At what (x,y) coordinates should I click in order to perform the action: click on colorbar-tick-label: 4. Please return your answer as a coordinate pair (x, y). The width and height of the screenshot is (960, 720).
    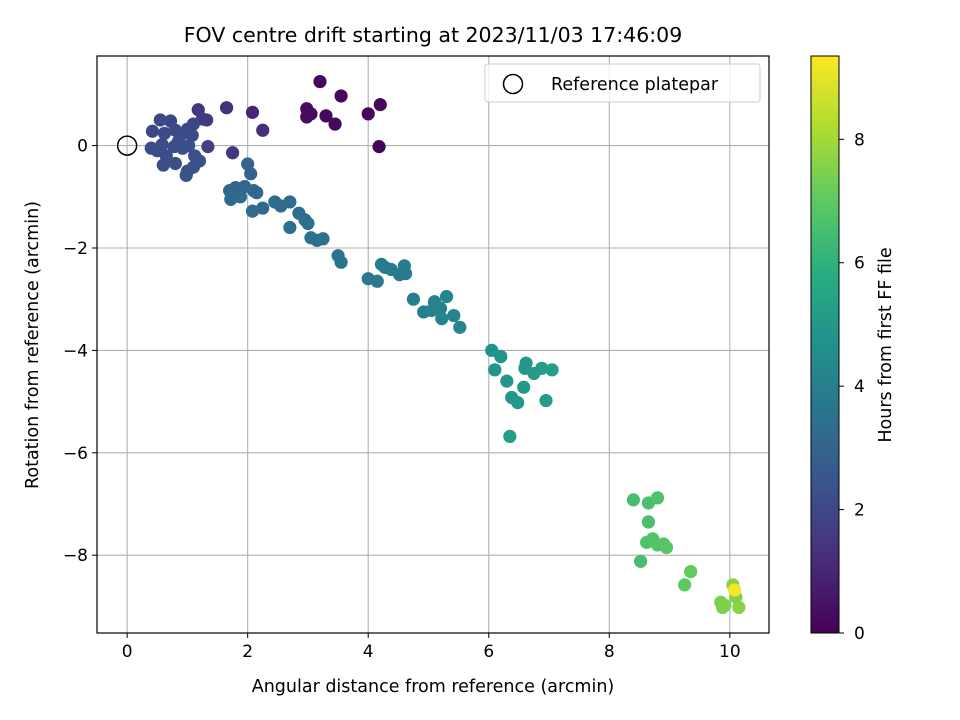
    Looking at the image, I should click on (859, 387).